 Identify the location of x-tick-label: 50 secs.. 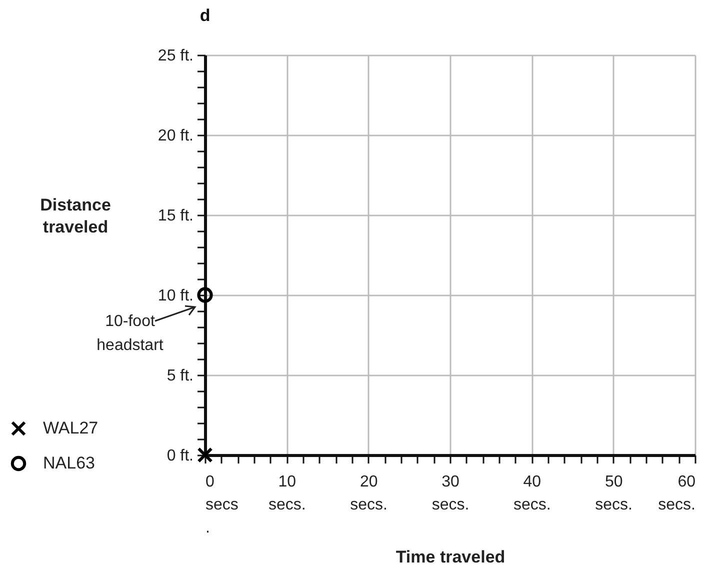
(614, 494).